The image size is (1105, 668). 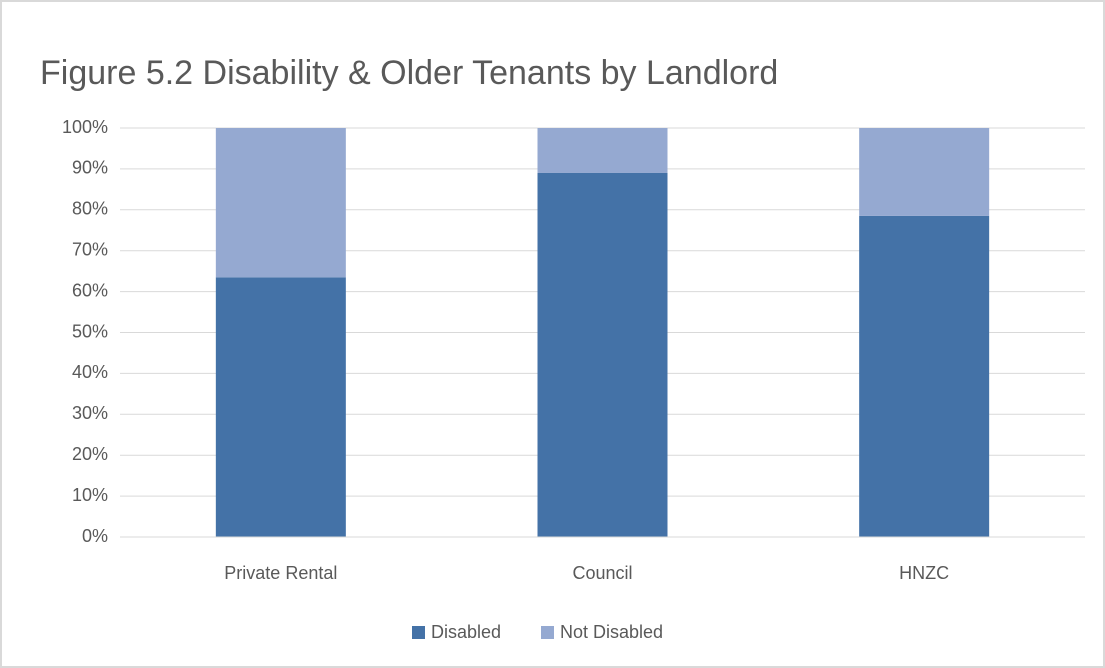 I want to click on y-tick-label: 60%, so click(x=90, y=290).